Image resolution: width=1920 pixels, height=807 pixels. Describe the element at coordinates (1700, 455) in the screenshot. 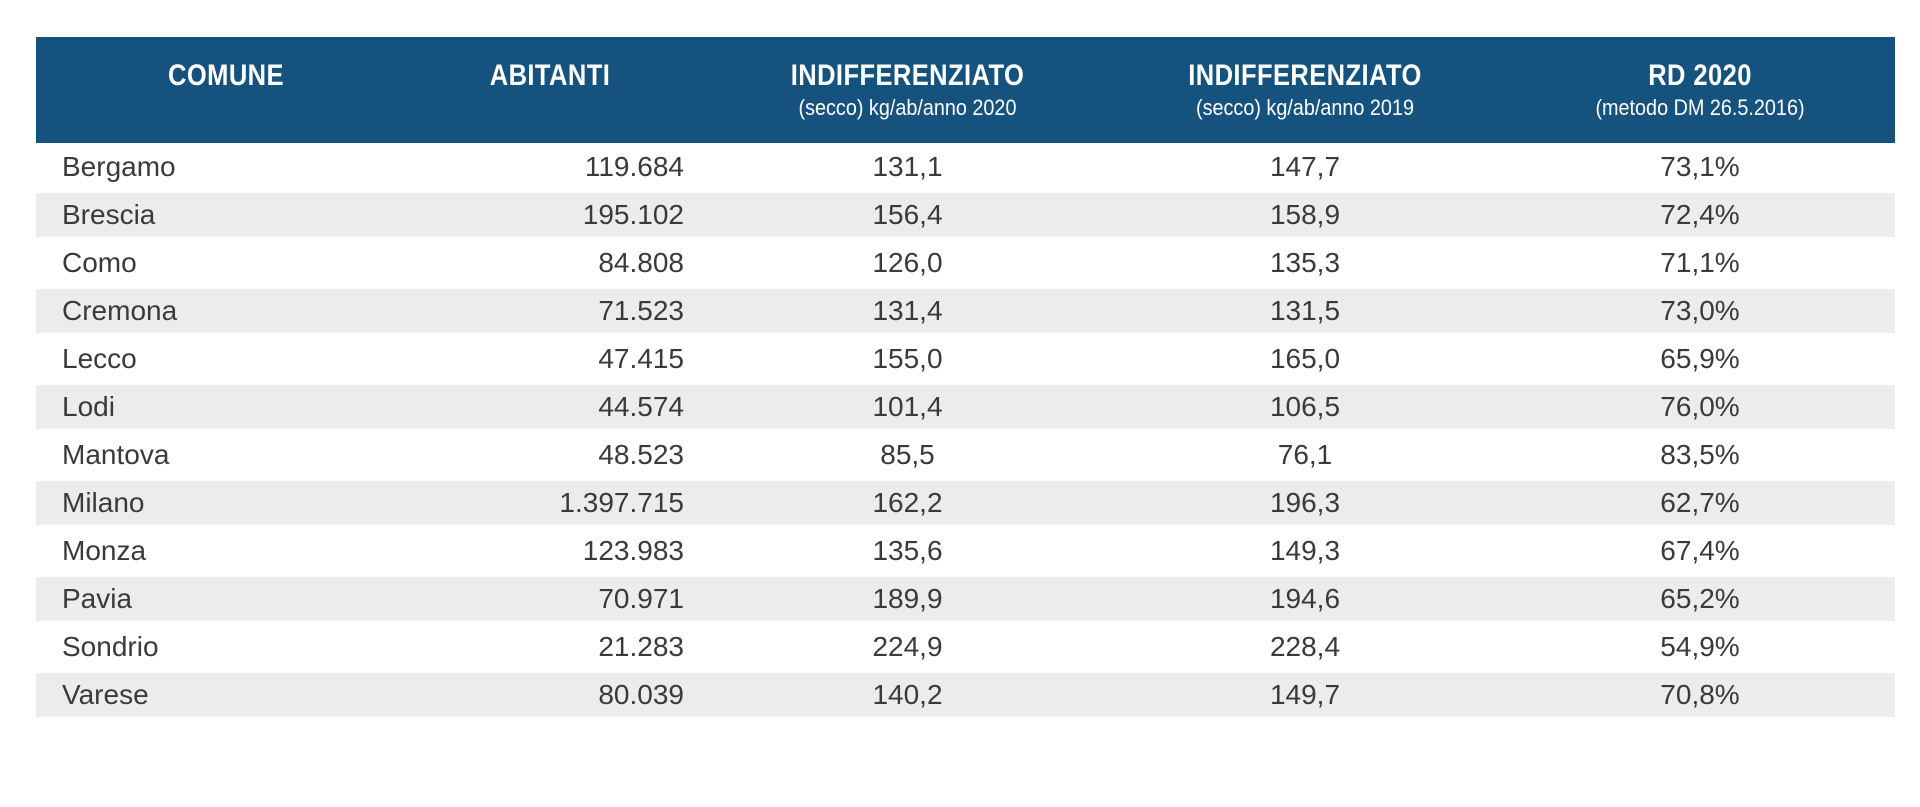

I see `cell-rd2020: 83,5%` at that location.